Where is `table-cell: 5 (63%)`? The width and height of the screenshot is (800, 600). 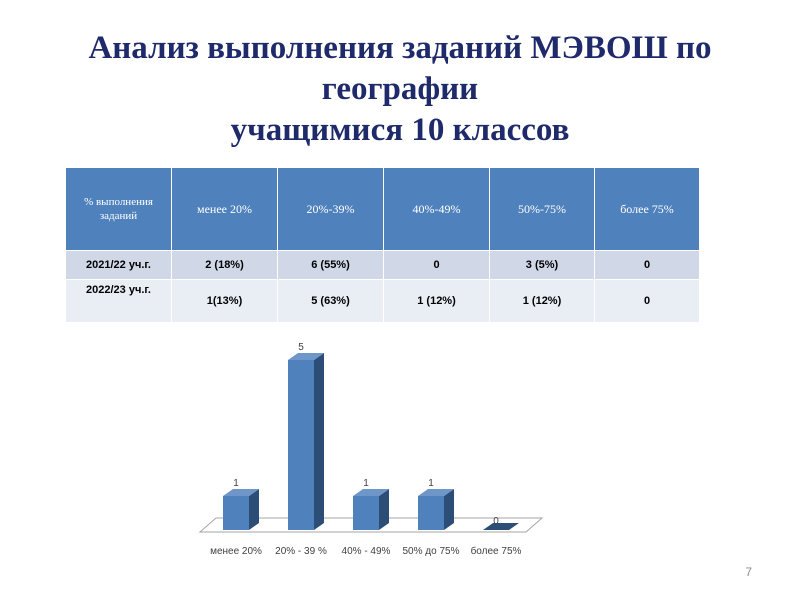 table-cell: 5 (63%) is located at coordinates (330, 301).